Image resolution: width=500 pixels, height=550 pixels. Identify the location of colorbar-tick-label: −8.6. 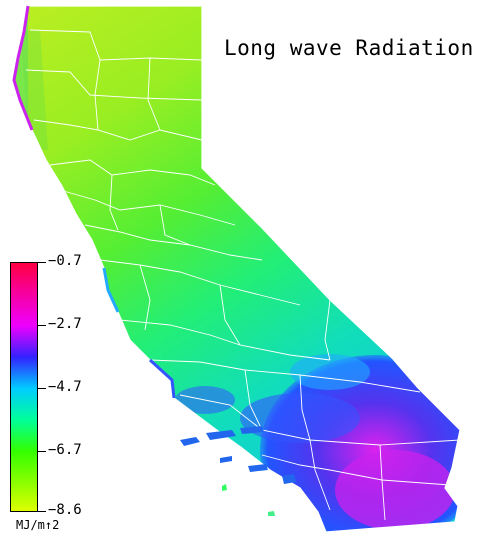
(65, 510).